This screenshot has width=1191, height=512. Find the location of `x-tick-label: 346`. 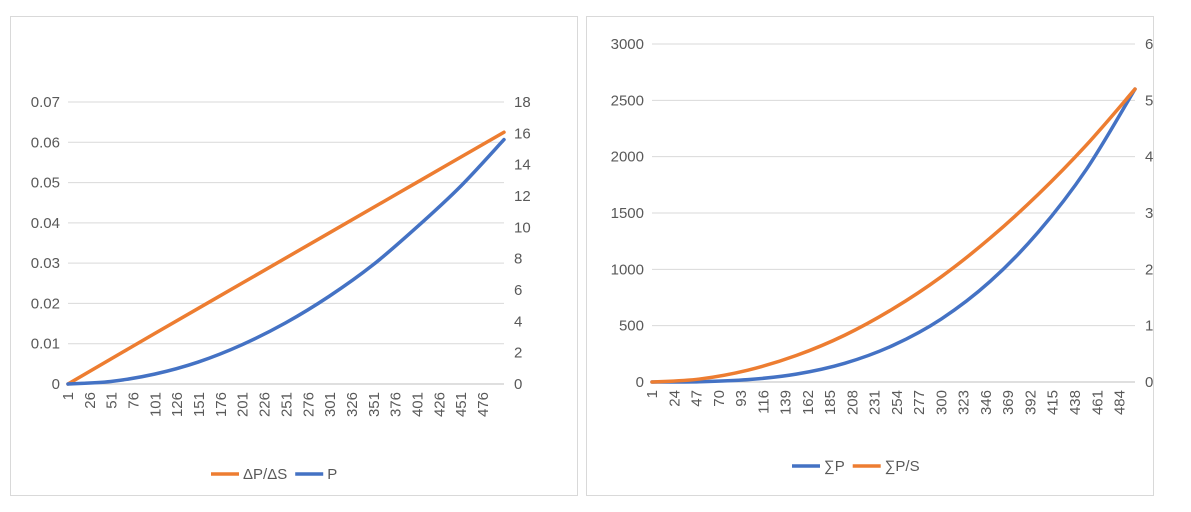

x-tick-label: 346 is located at coordinates (986, 402).